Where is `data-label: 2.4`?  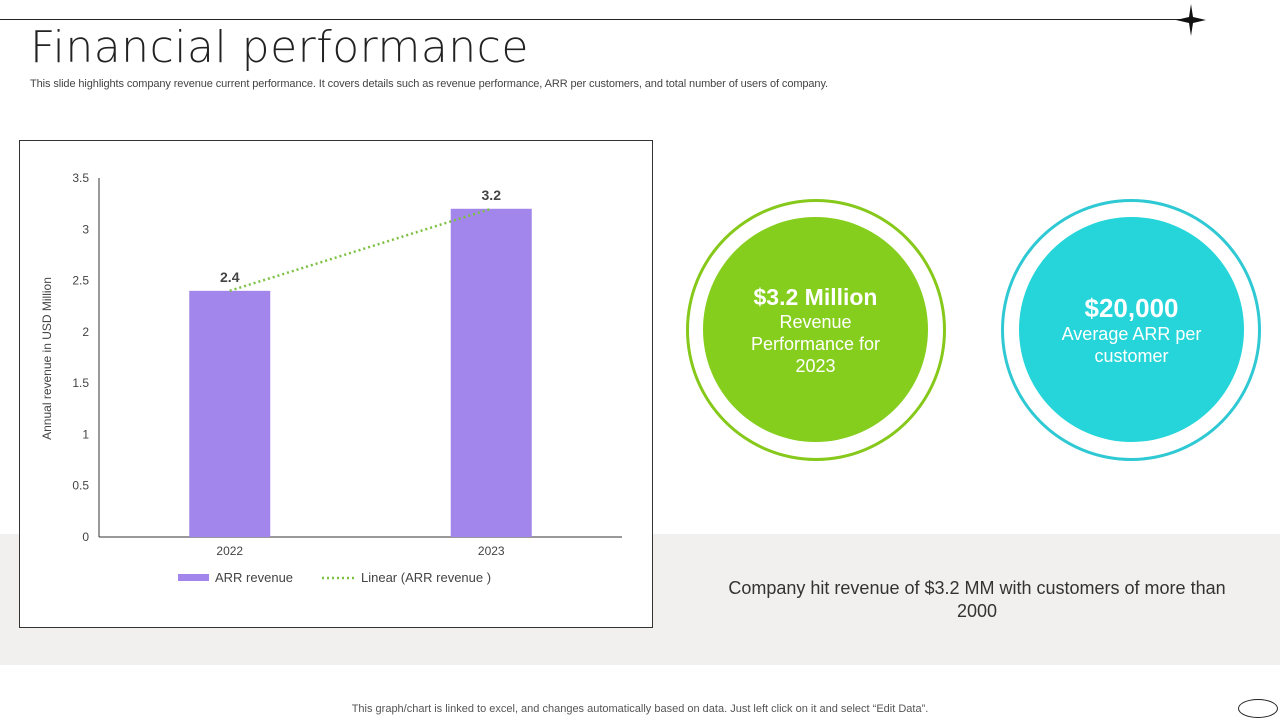 data-label: 2.4 is located at coordinates (230, 277).